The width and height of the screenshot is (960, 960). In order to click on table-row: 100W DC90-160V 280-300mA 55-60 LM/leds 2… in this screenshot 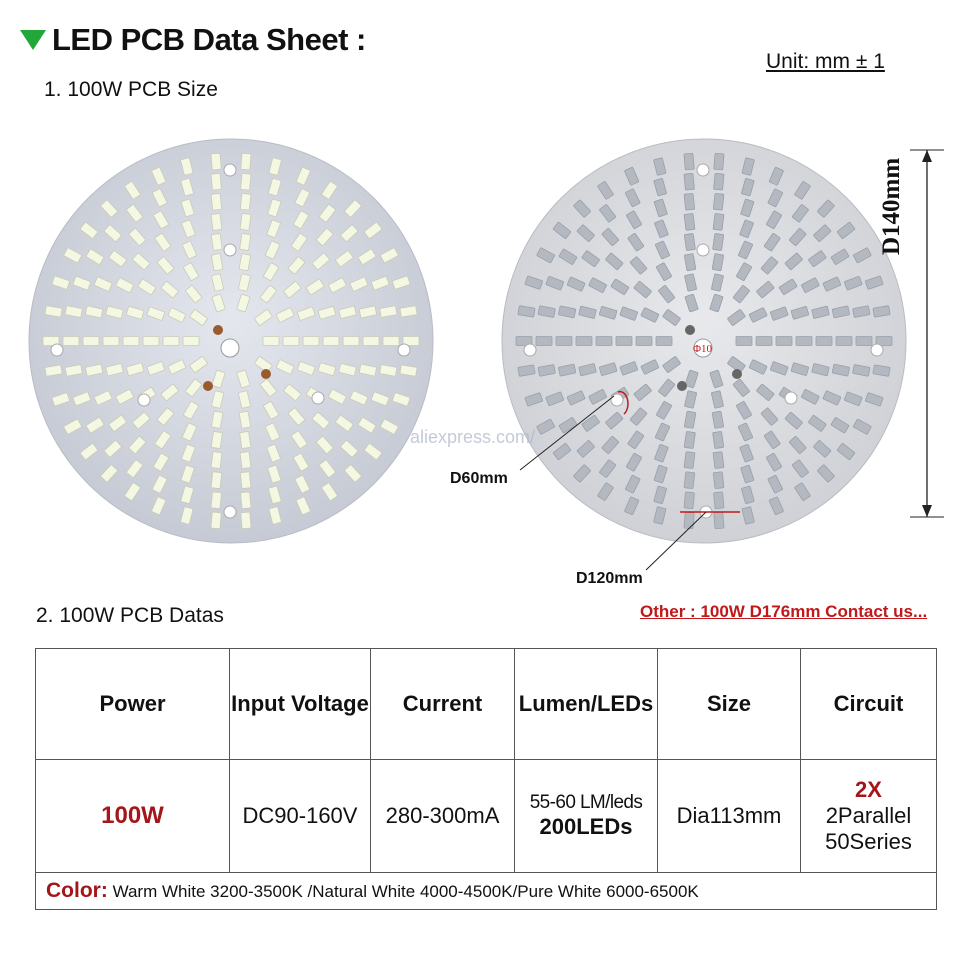, I will do `click(486, 816)`.